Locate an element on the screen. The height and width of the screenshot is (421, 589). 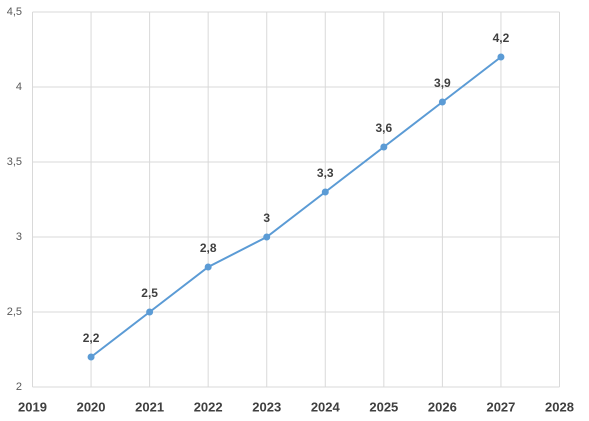
x-tick-label: 2024 is located at coordinates (326, 406).